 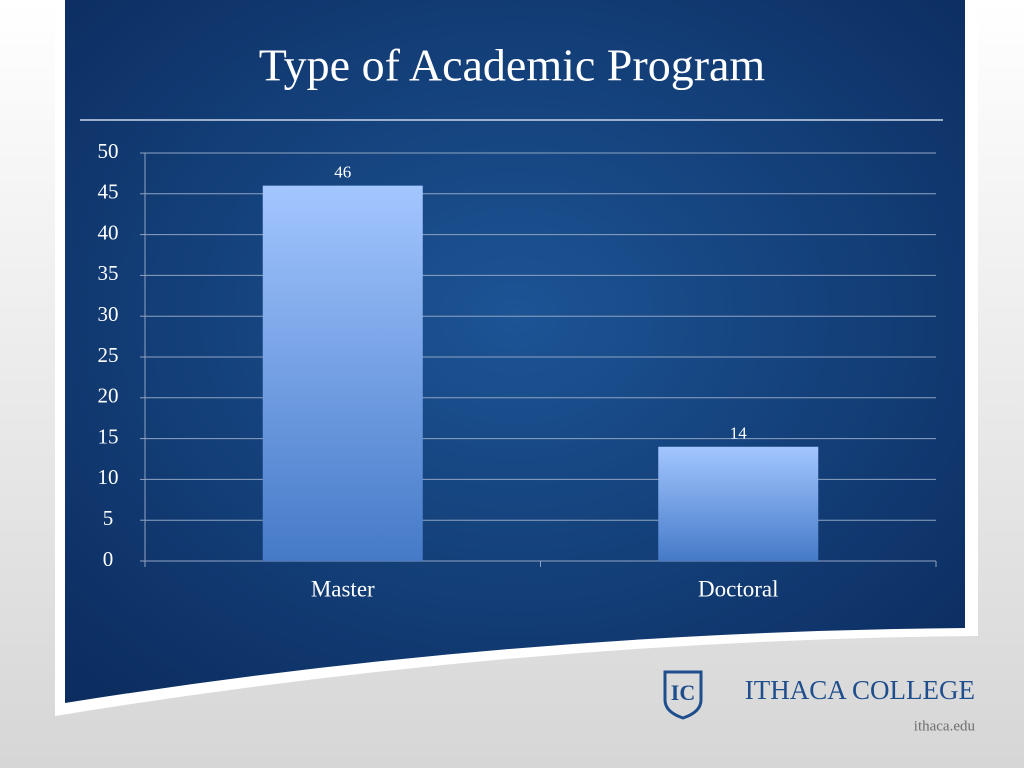 I want to click on y-tick-label: 10, so click(x=108, y=477).